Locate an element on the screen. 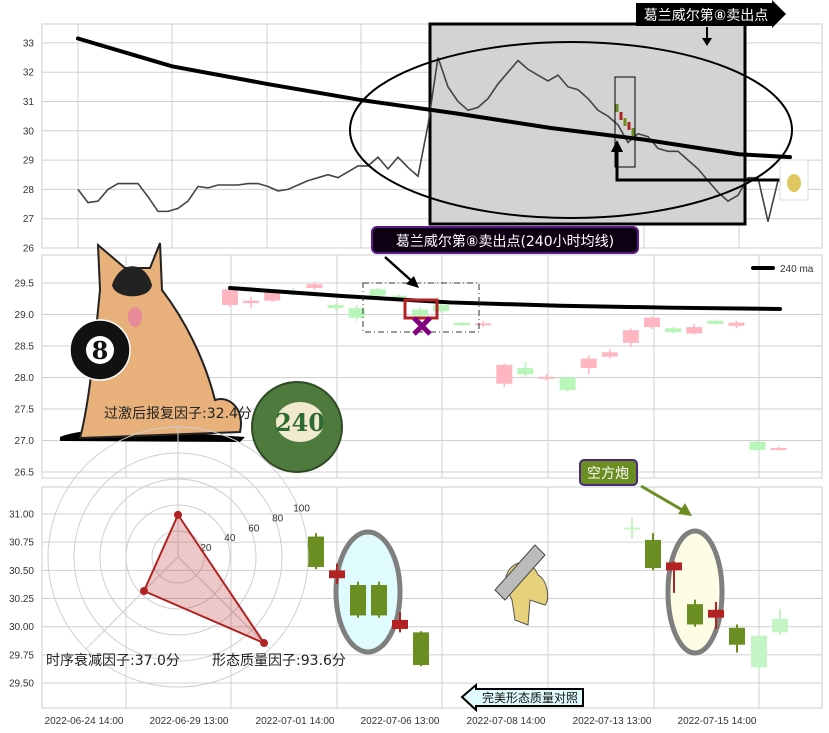 Image resolution: width=829 pixels, height=733 pixels. focus-ellipse is located at coordinates (571, 130).